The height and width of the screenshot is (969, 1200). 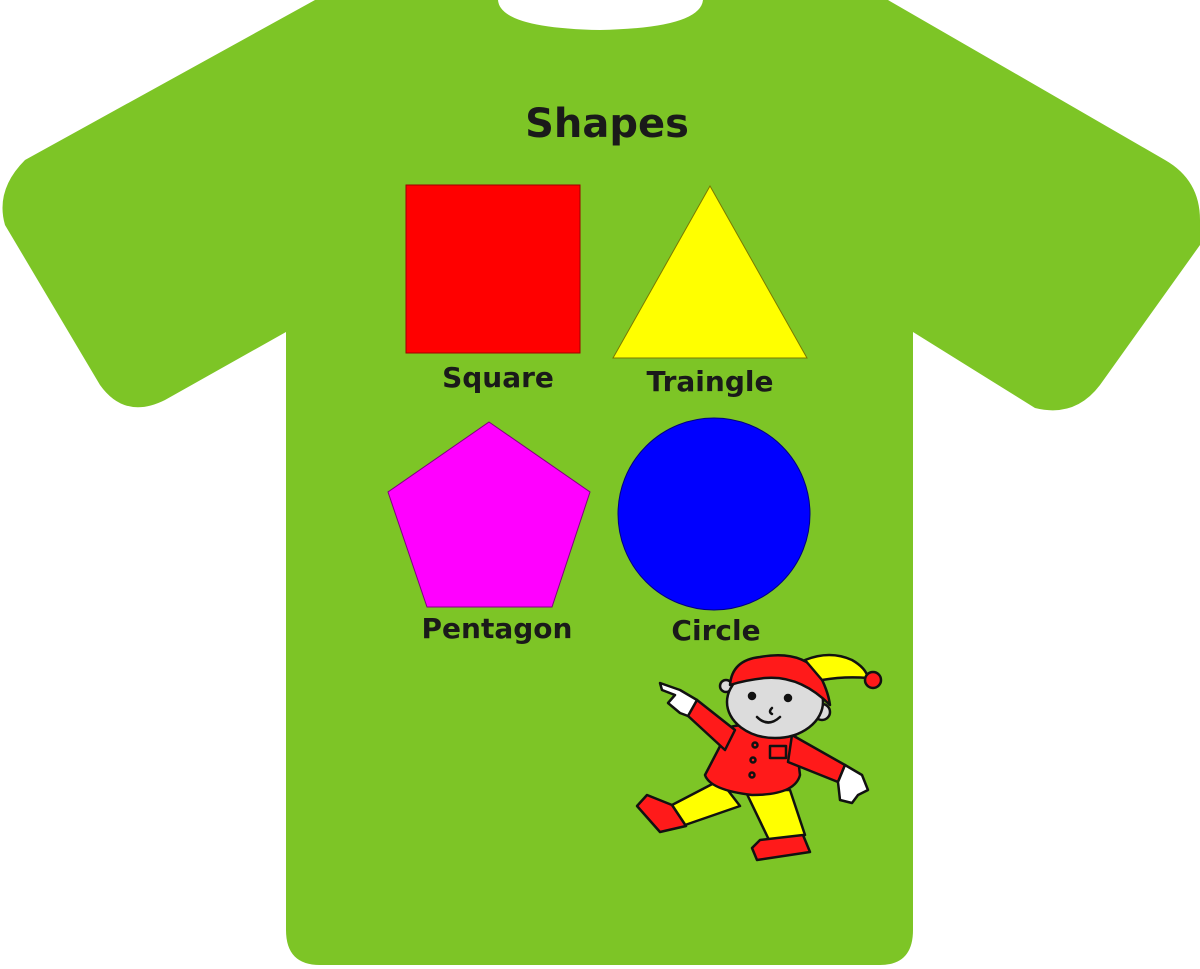 I want to click on triangle-label: Traingle, so click(x=710, y=381).